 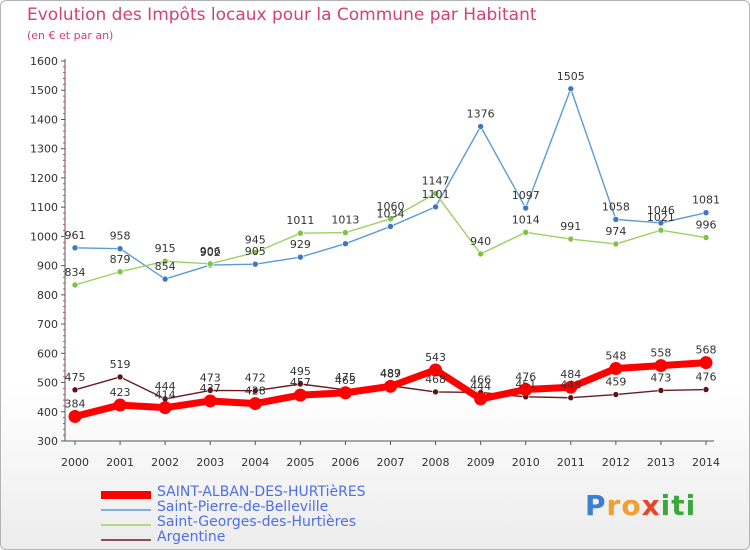 I want to click on y-tick-label-800: 800, so click(x=47, y=295).